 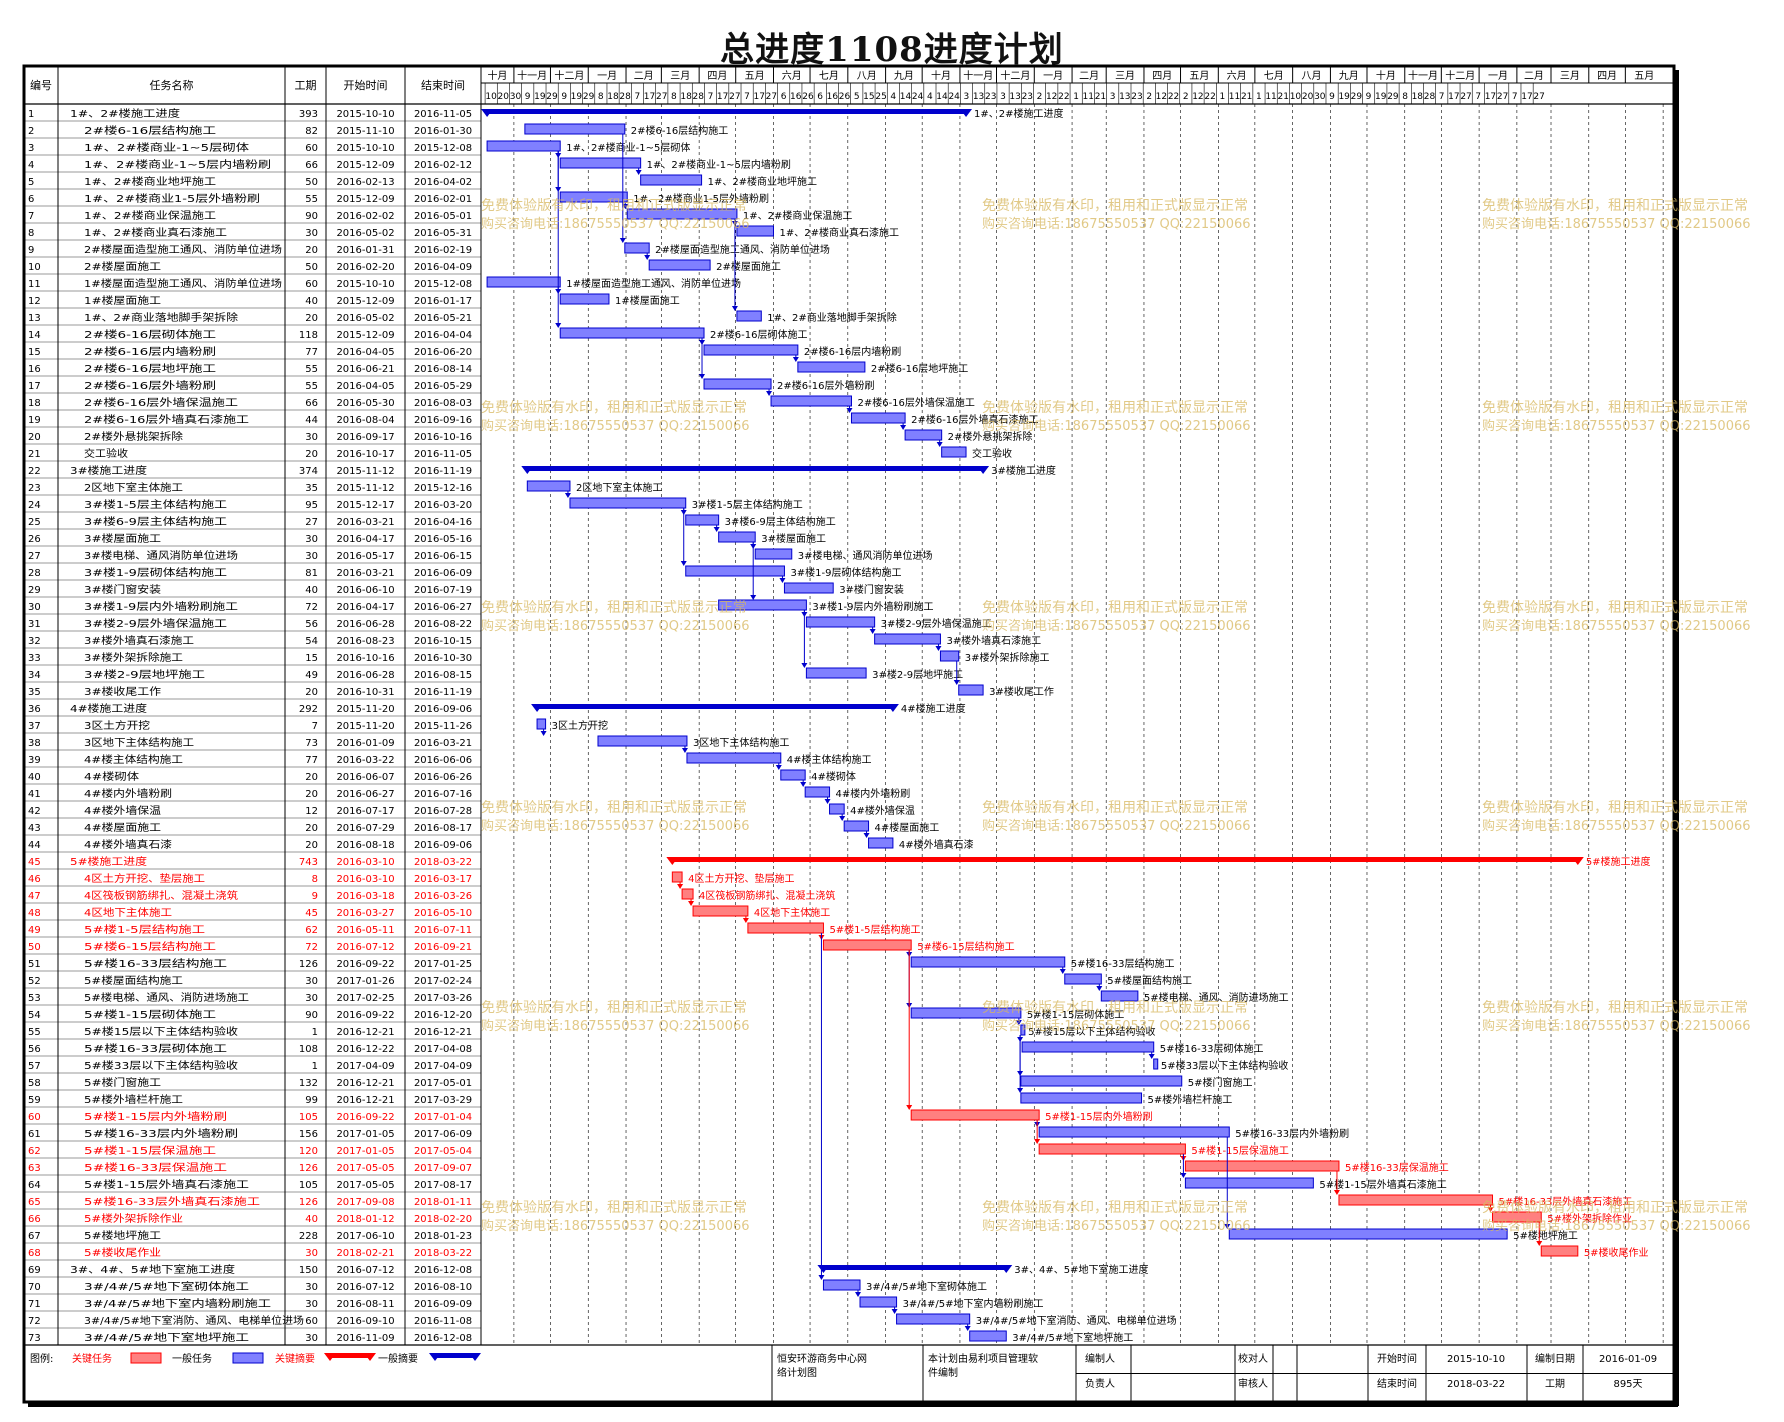 I want to click on footer-date-label: 编制日期, so click(x=1555, y=1358).